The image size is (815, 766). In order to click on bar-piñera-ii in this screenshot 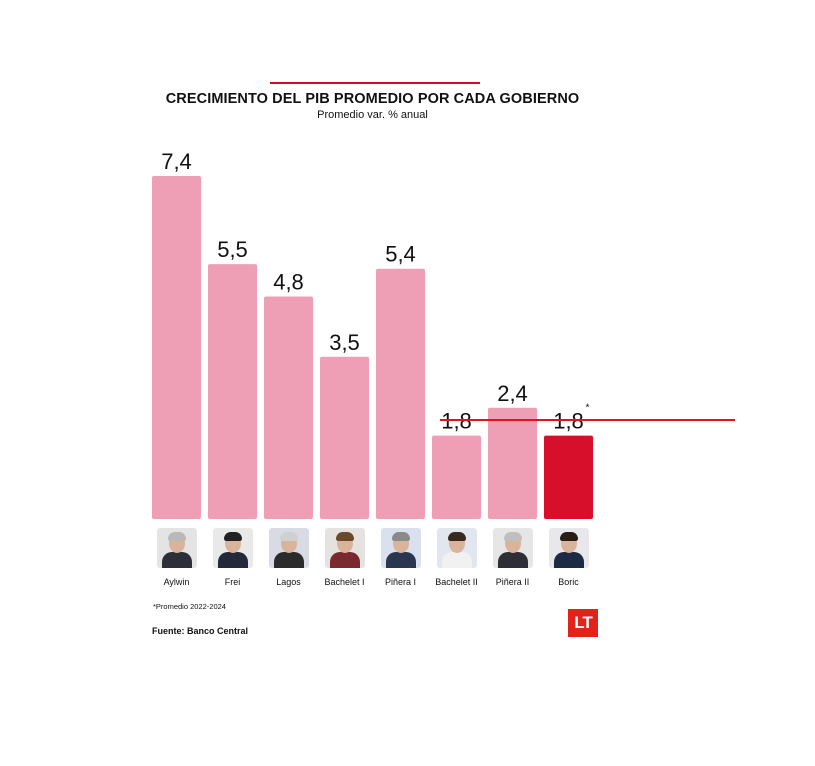, I will do `click(512, 463)`.